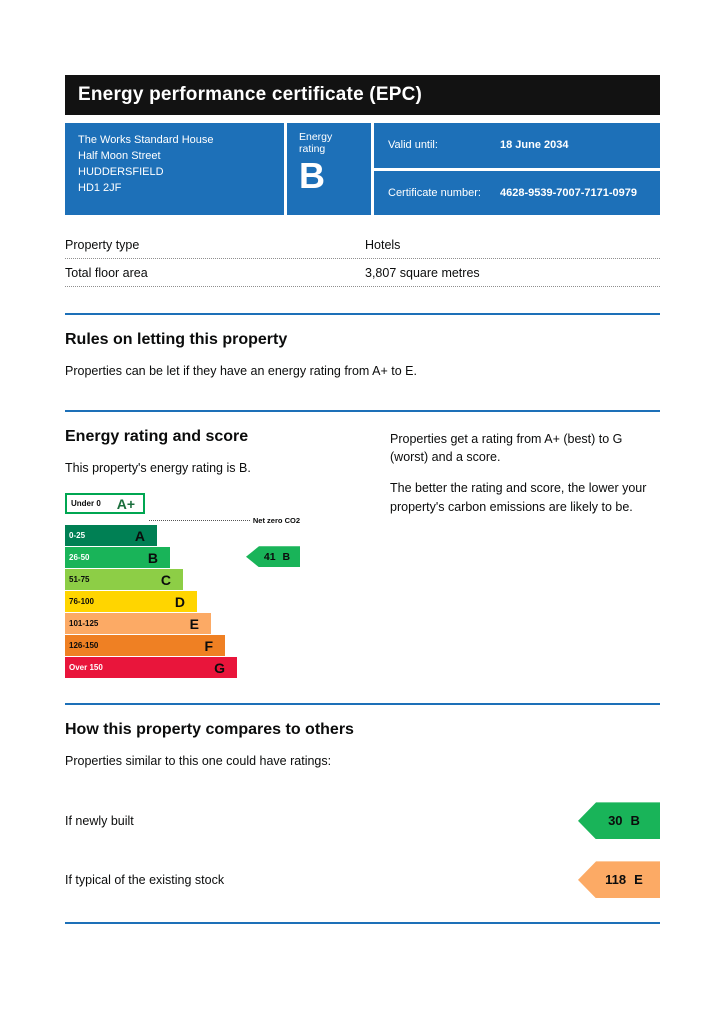 The height and width of the screenshot is (1024, 724). I want to click on property-rating-text: This property's energy rating is B., so click(158, 468).